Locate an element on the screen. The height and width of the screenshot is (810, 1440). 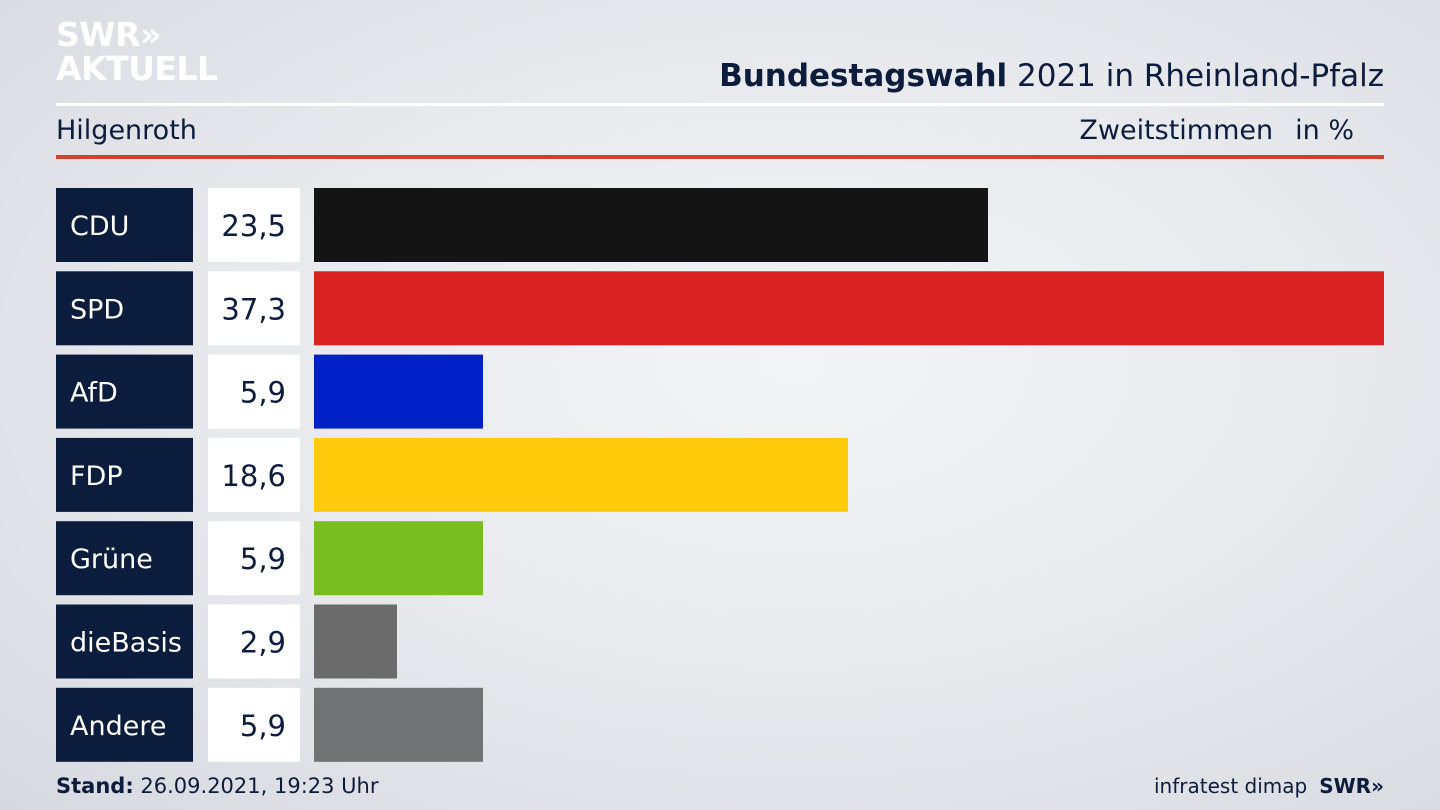
party-label-cdu: CDU is located at coordinates (99, 226).